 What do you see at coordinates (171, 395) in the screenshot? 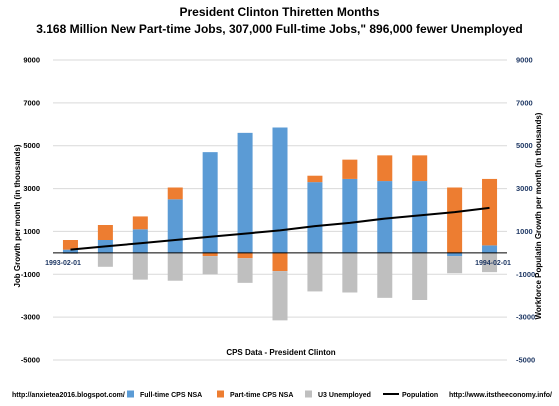
I see `legend-label-full-time-cps-nsa: Full-time CPS NSA` at bounding box center [171, 395].